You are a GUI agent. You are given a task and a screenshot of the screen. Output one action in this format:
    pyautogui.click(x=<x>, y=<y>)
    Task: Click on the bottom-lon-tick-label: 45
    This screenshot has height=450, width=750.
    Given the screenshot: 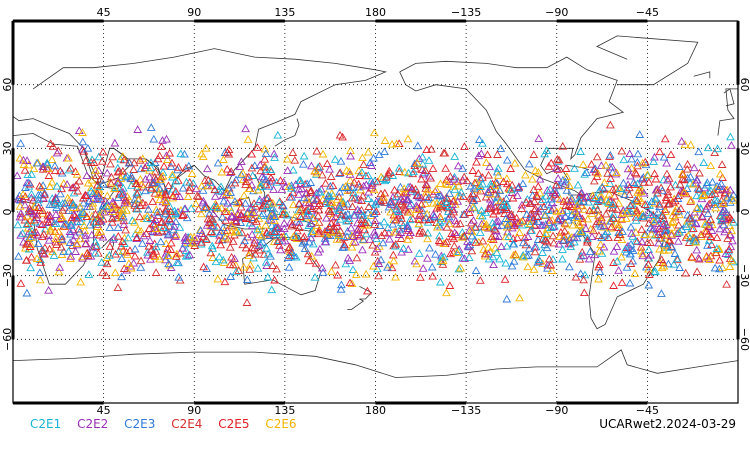 What is the action you would take?
    pyautogui.click(x=104, y=410)
    